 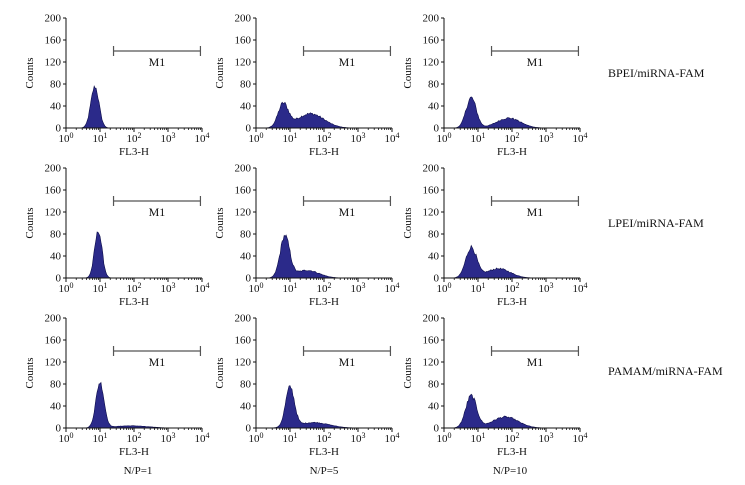 What do you see at coordinates (510, 471) in the screenshot?
I see `col-label-np10: N/P=10` at bounding box center [510, 471].